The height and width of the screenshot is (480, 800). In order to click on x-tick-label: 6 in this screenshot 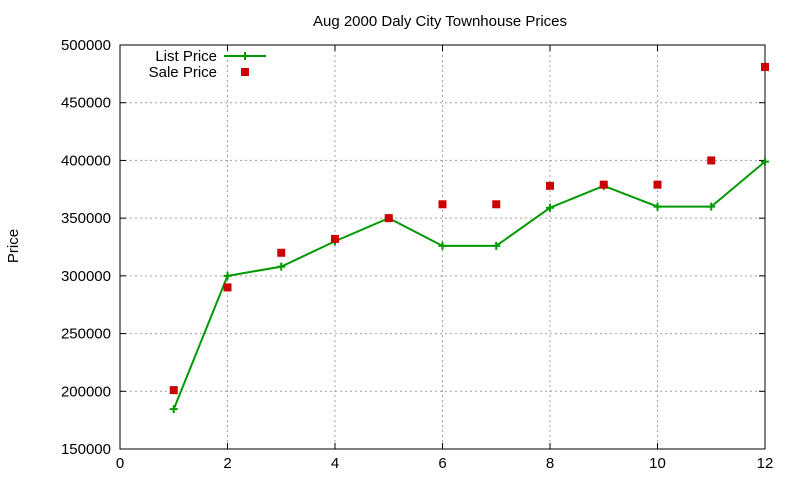, I will do `click(442, 463)`.